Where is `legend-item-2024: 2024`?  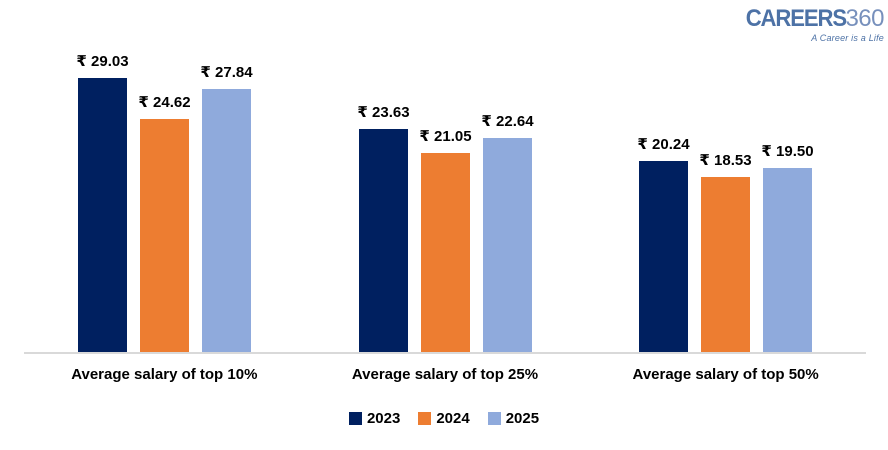 legend-item-2024: 2024 is located at coordinates (444, 418).